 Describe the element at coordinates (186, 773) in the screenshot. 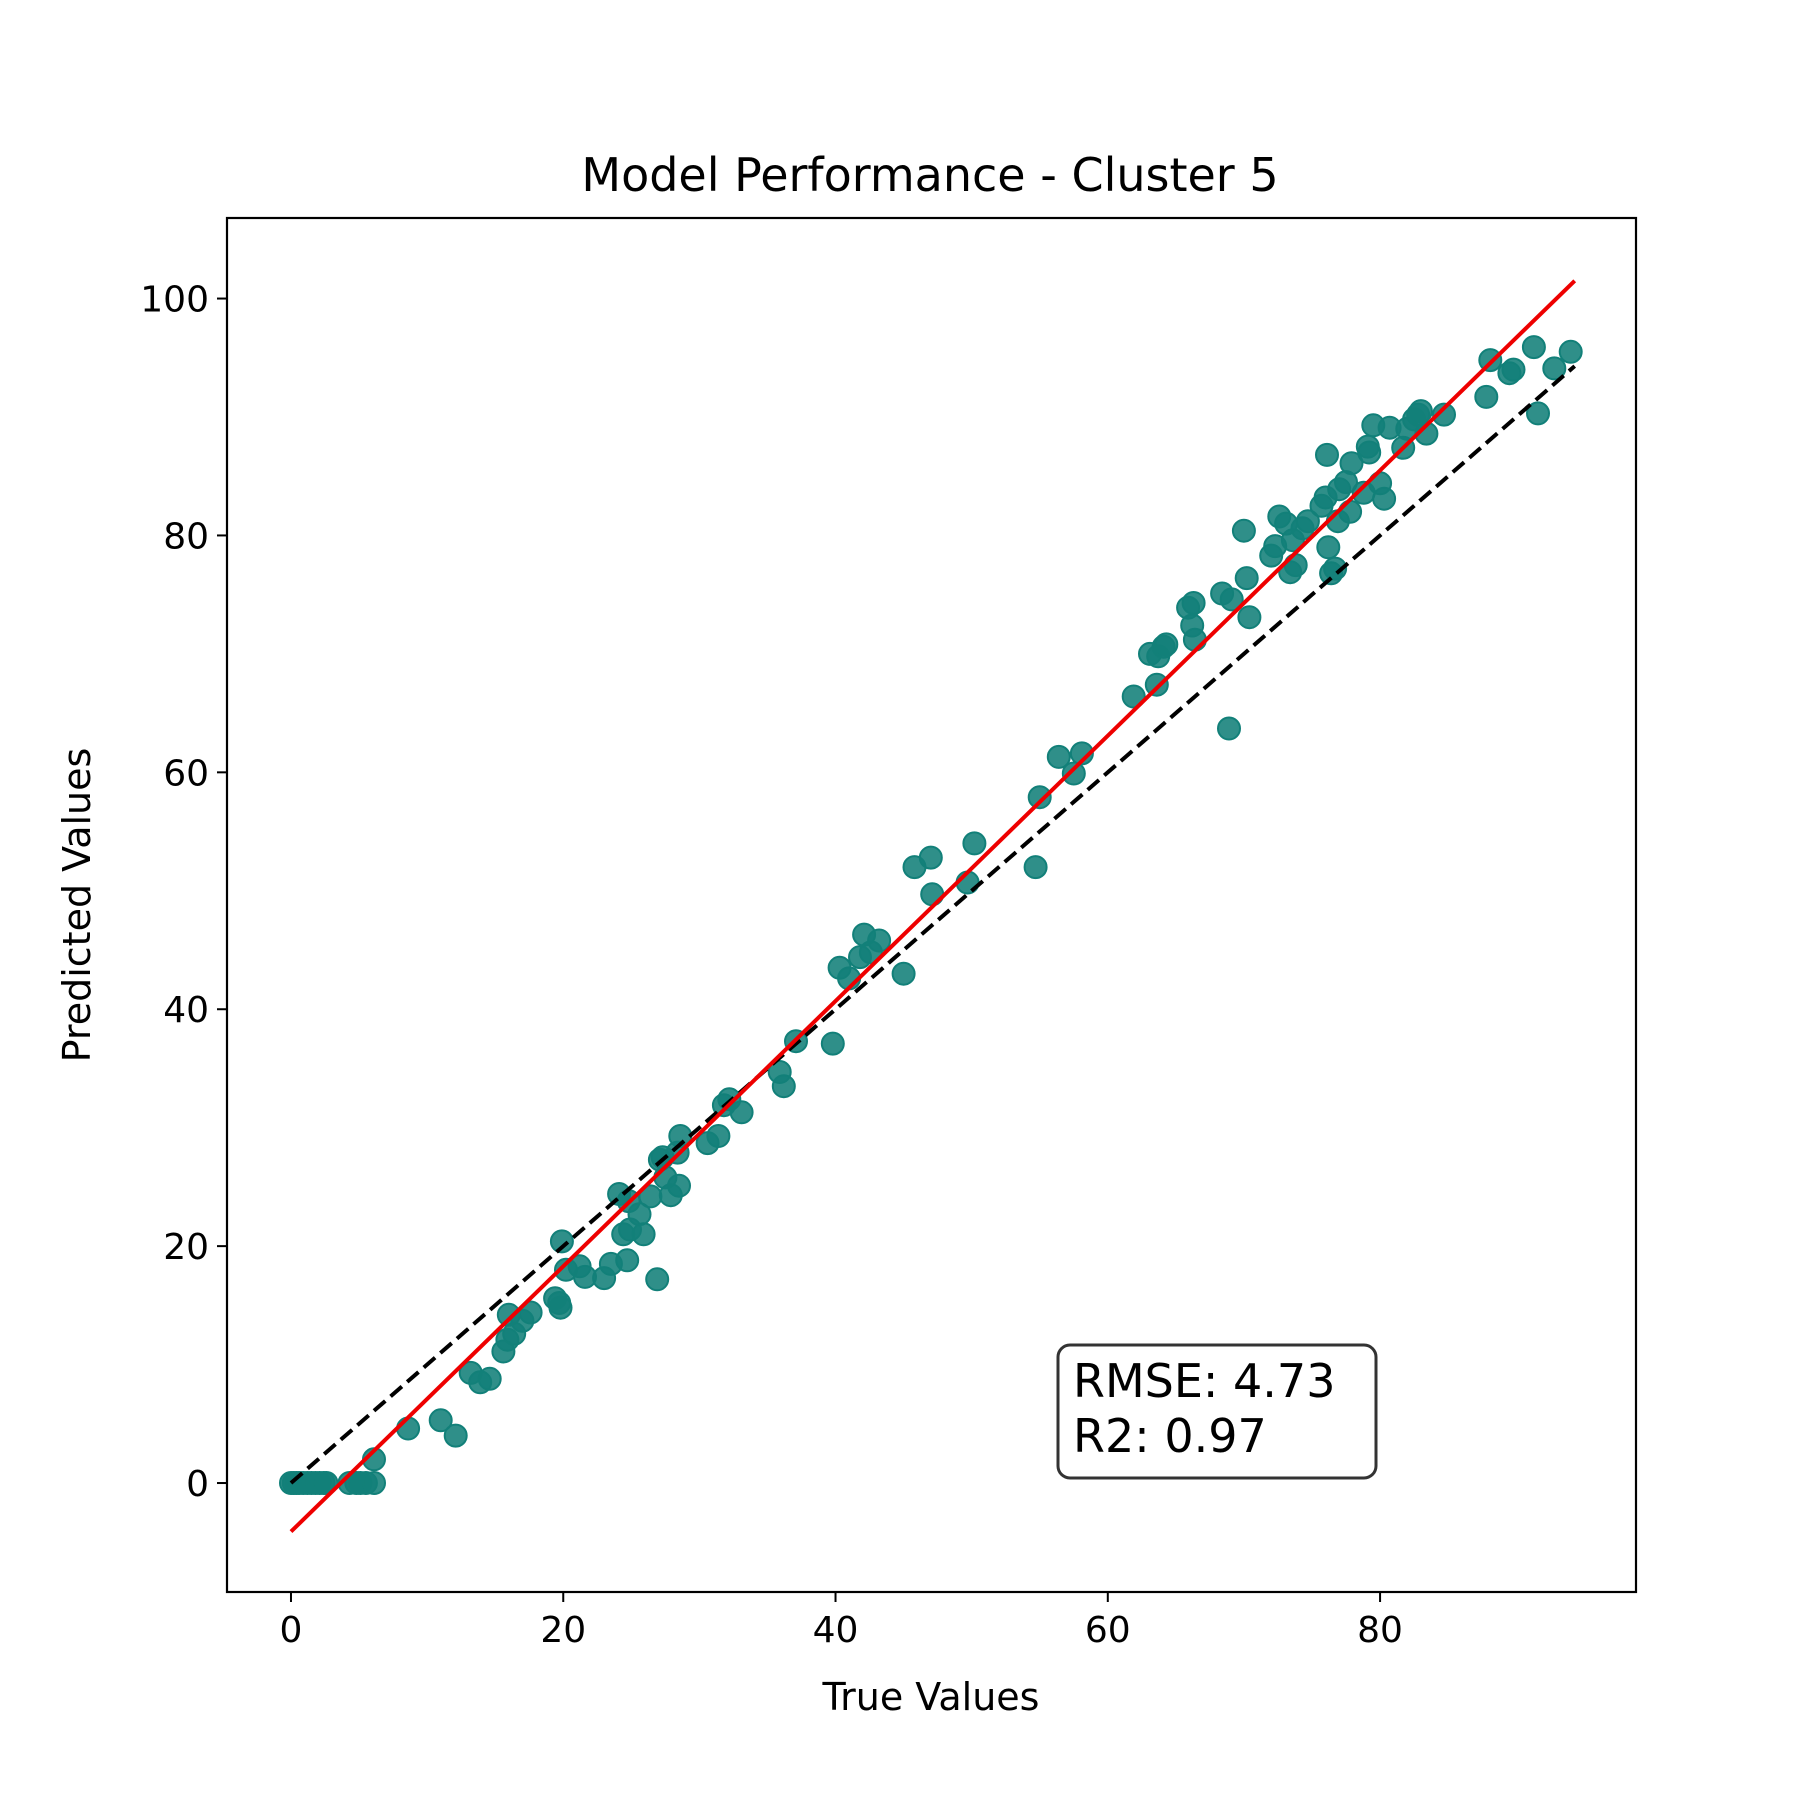

I see `y-tick-label: 60` at that location.